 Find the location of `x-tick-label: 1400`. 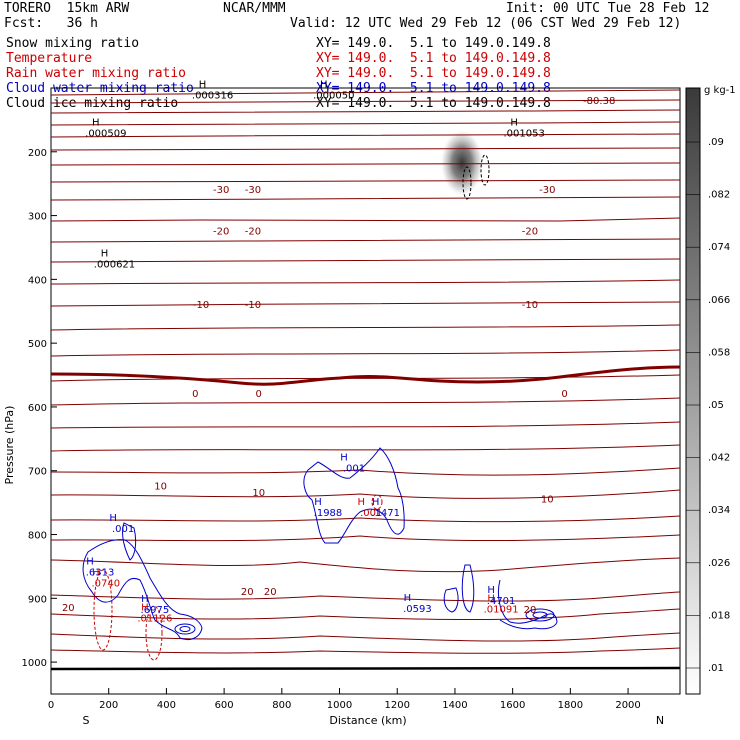

x-tick-label: 1400 is located at coordinates (454, 705).